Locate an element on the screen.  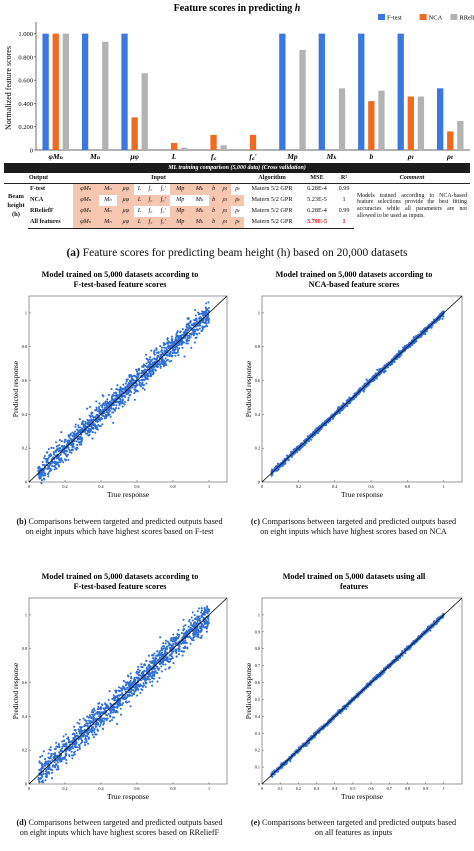
scatter-reference-line is located at coordinates (128, 691).